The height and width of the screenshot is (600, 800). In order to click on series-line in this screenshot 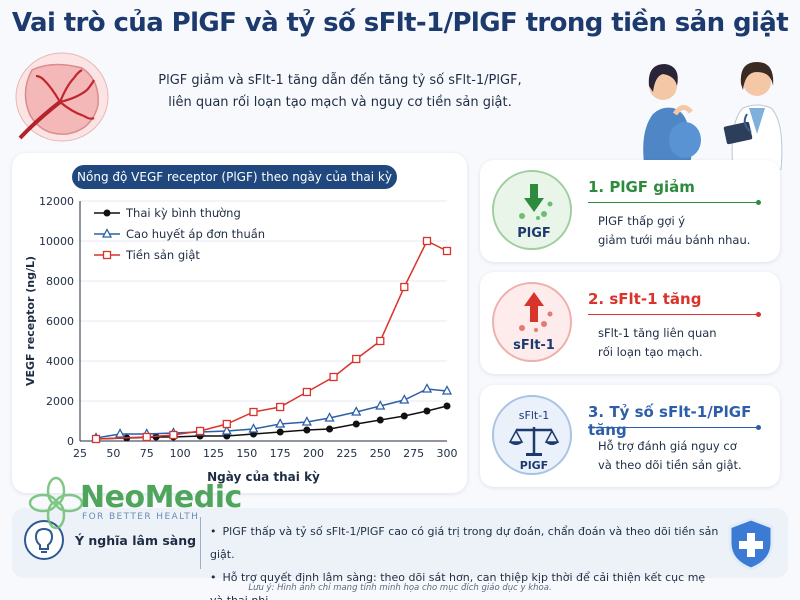, I will do `click(271, 339)`.